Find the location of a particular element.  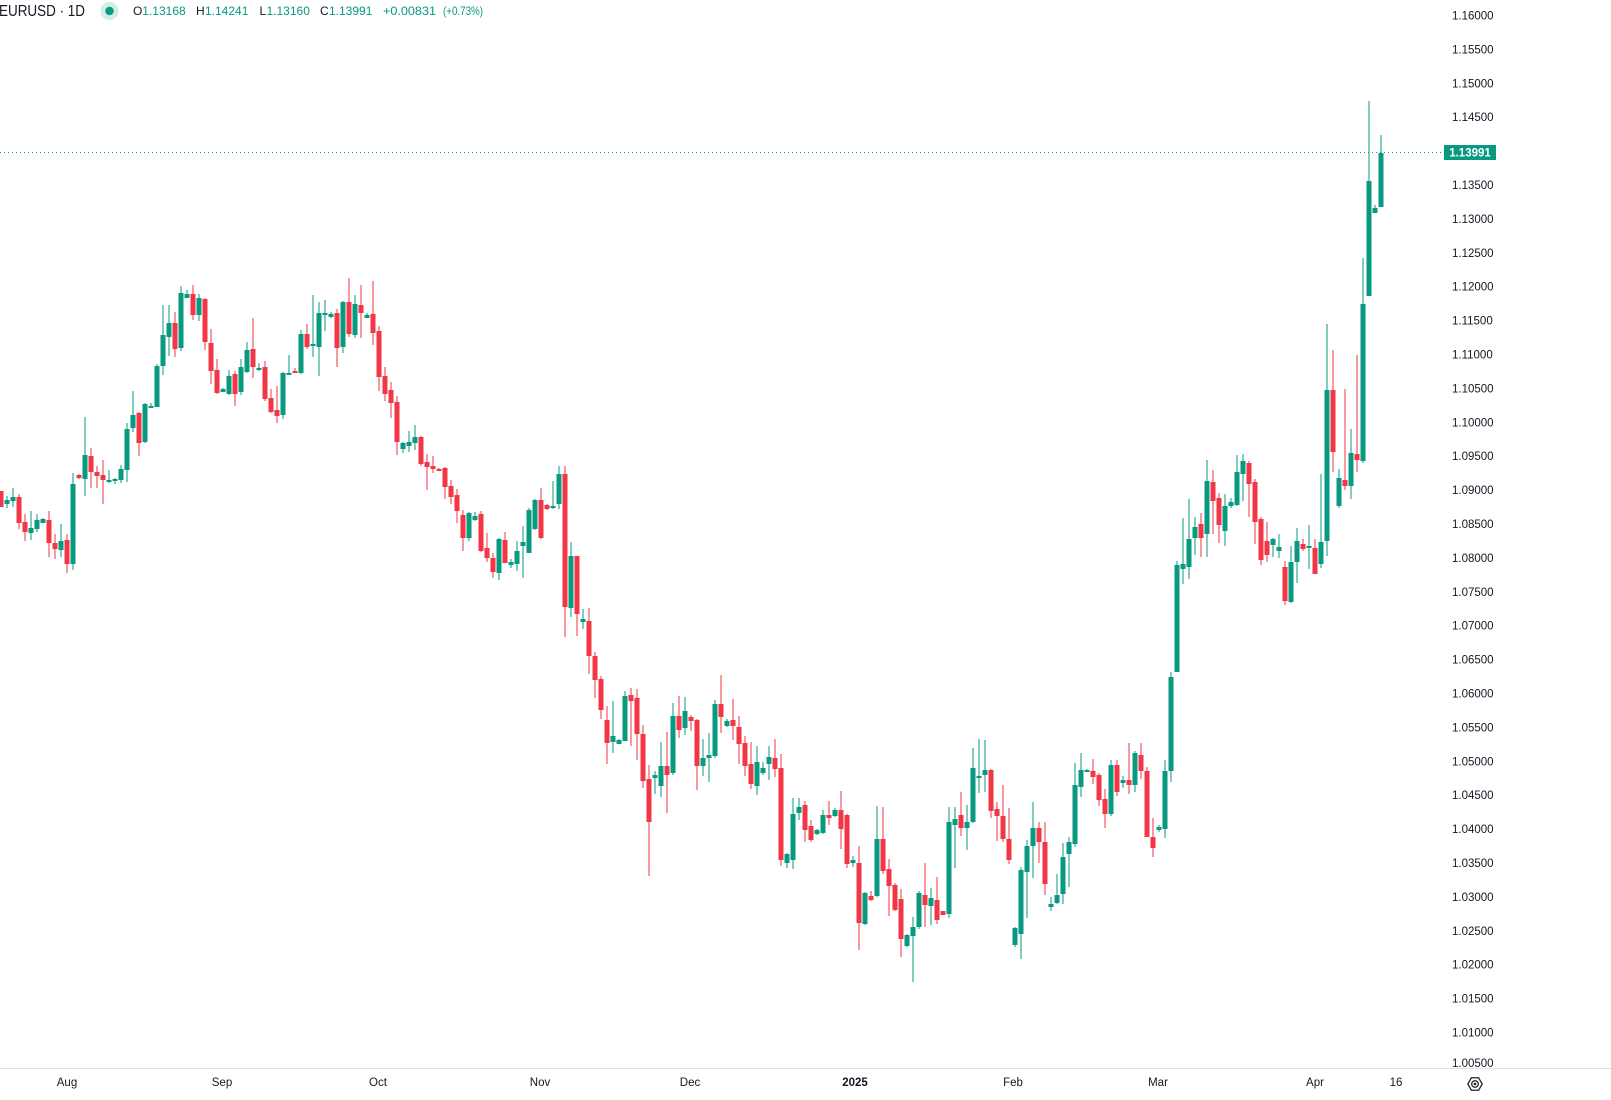

svg-text: 2025 is located at coordinates (855, 1083).